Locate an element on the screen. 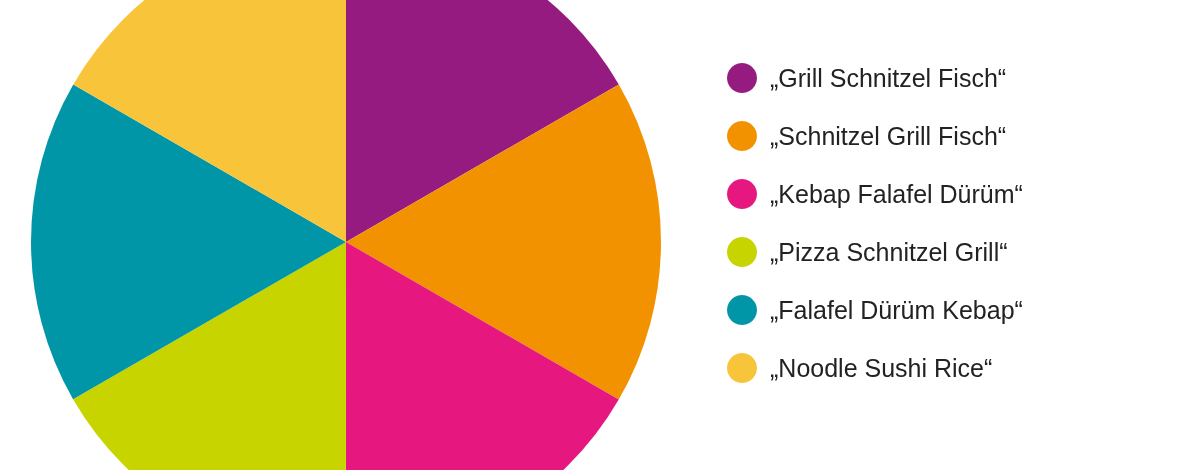 This screenshot has height=470, width=1200. legend-label: „Kebap Falafel Dürüm“ is located at coordinates (896, 194).